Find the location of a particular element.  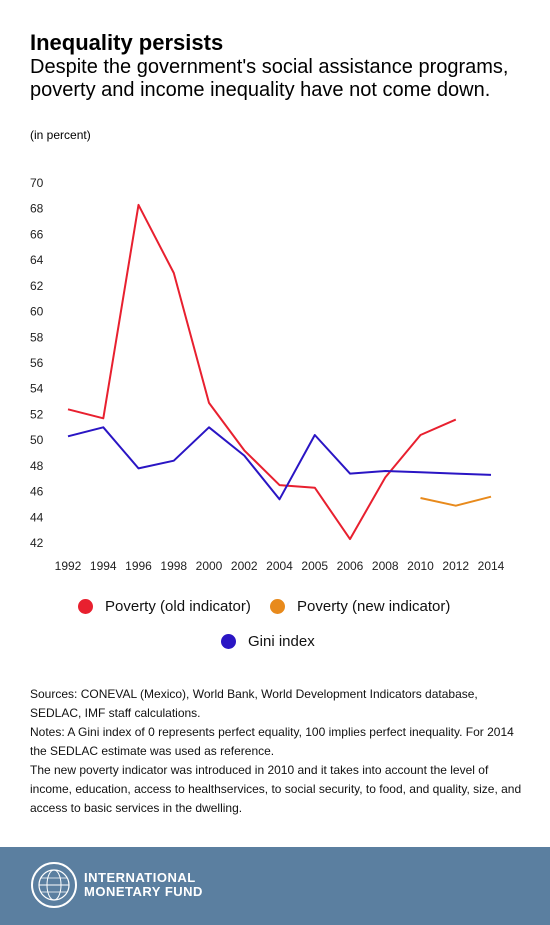

x-tick-label: 2002 is located at coordinates (244, 566).